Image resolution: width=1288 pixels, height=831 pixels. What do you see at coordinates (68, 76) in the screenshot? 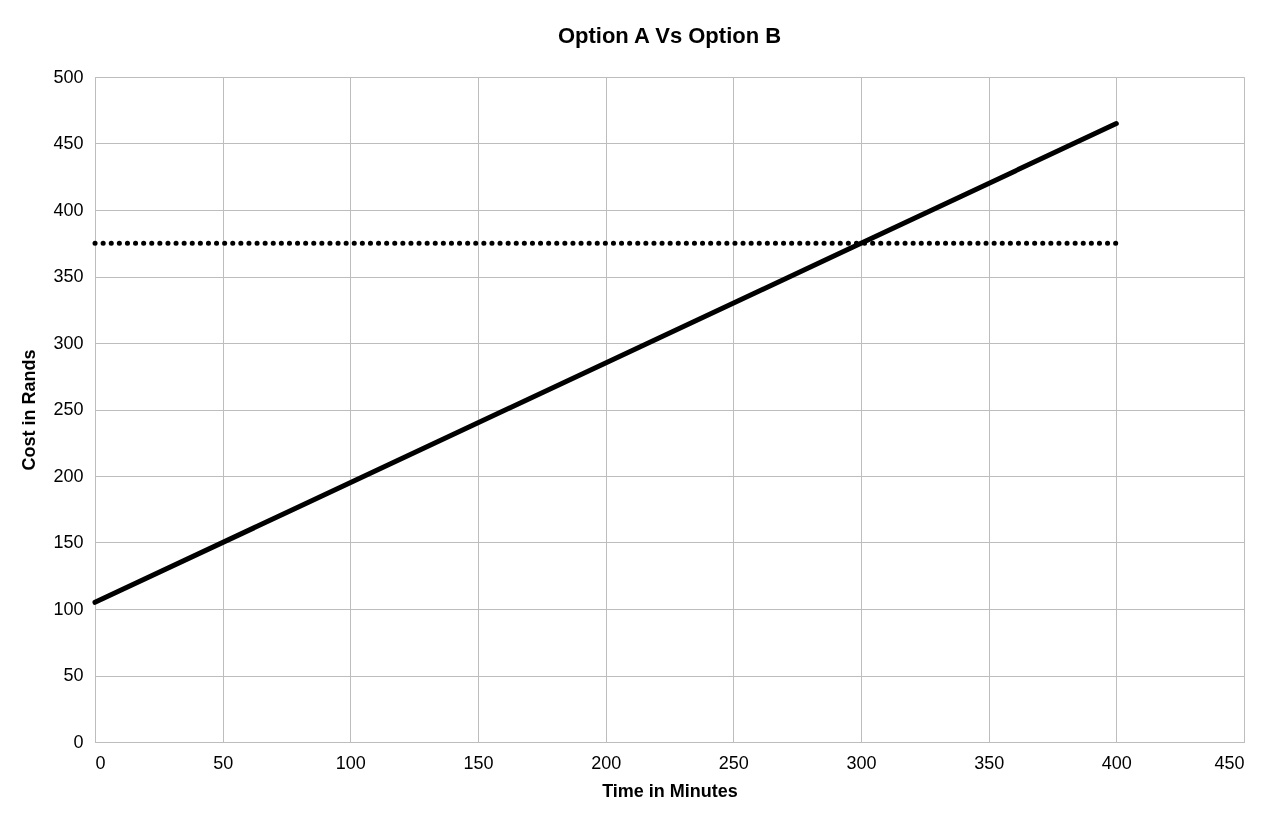
I see `y-tick-label: 500` at bounding box center [68, 76].